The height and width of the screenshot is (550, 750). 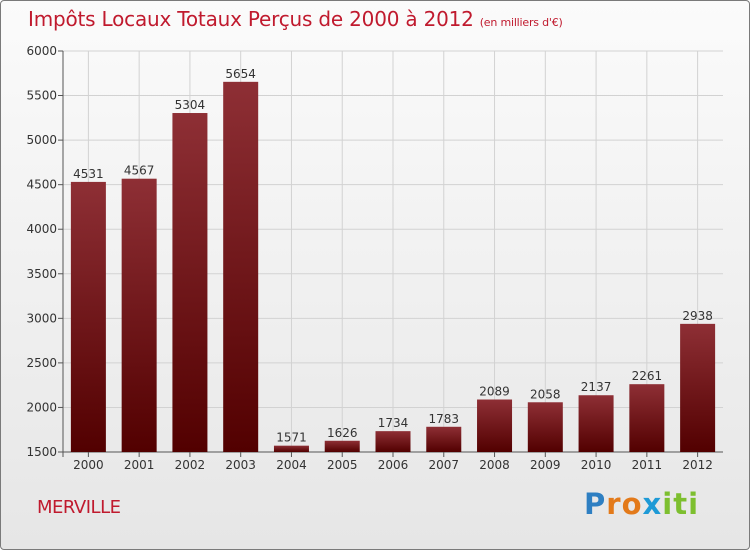 I want to click on bar-2007, so click(x=444, y=439).